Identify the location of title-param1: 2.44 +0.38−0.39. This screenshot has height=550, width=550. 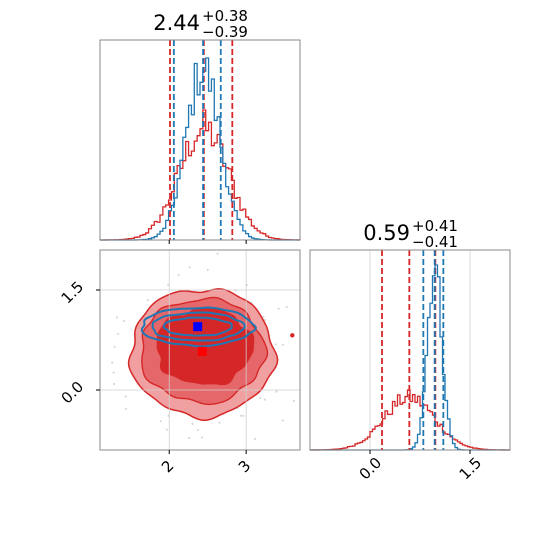
(200, 24).